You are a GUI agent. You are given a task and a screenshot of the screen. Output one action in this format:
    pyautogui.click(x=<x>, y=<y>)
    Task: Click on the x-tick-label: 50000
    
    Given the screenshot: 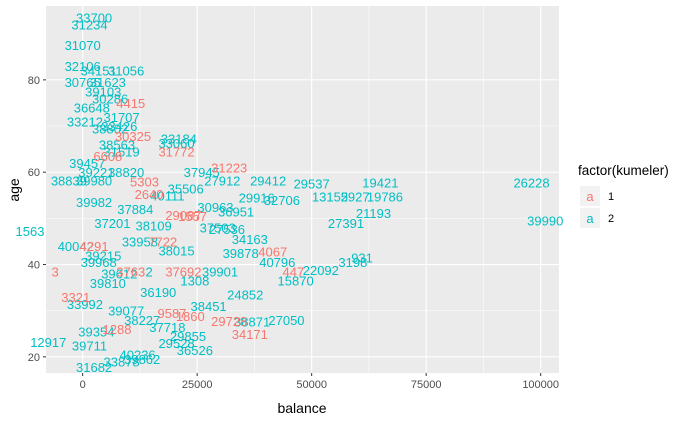 What is the action you would take?
    pyautogui.click(x=311, y=385)
    